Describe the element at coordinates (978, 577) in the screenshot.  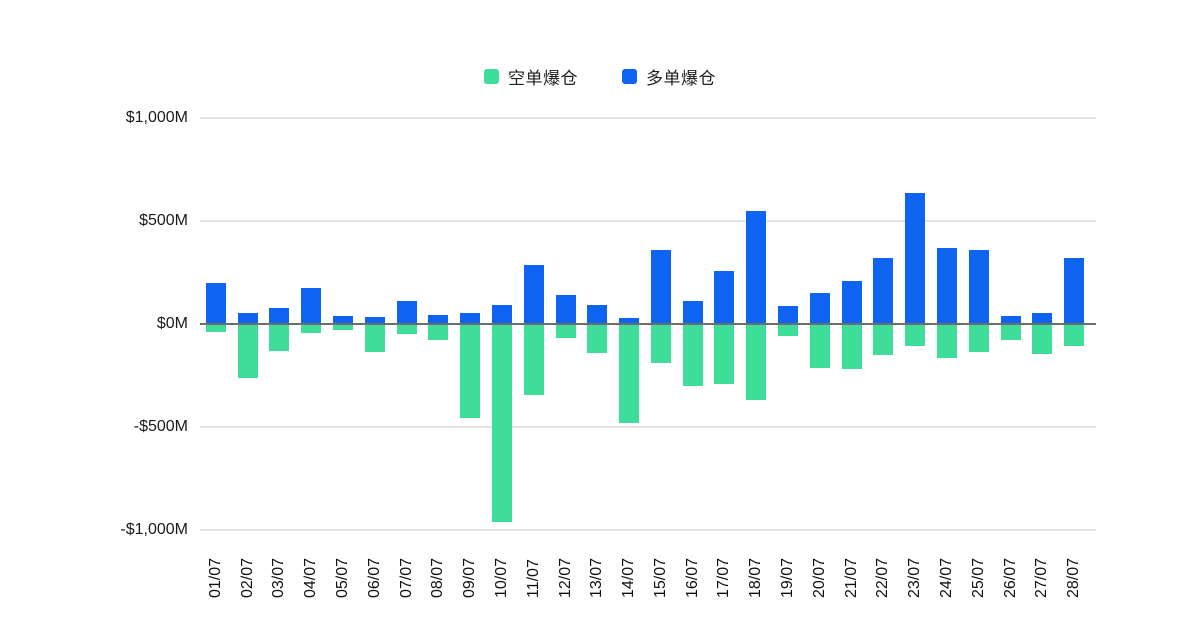
I see `x-axis-tick-label: 25/07` at that location.